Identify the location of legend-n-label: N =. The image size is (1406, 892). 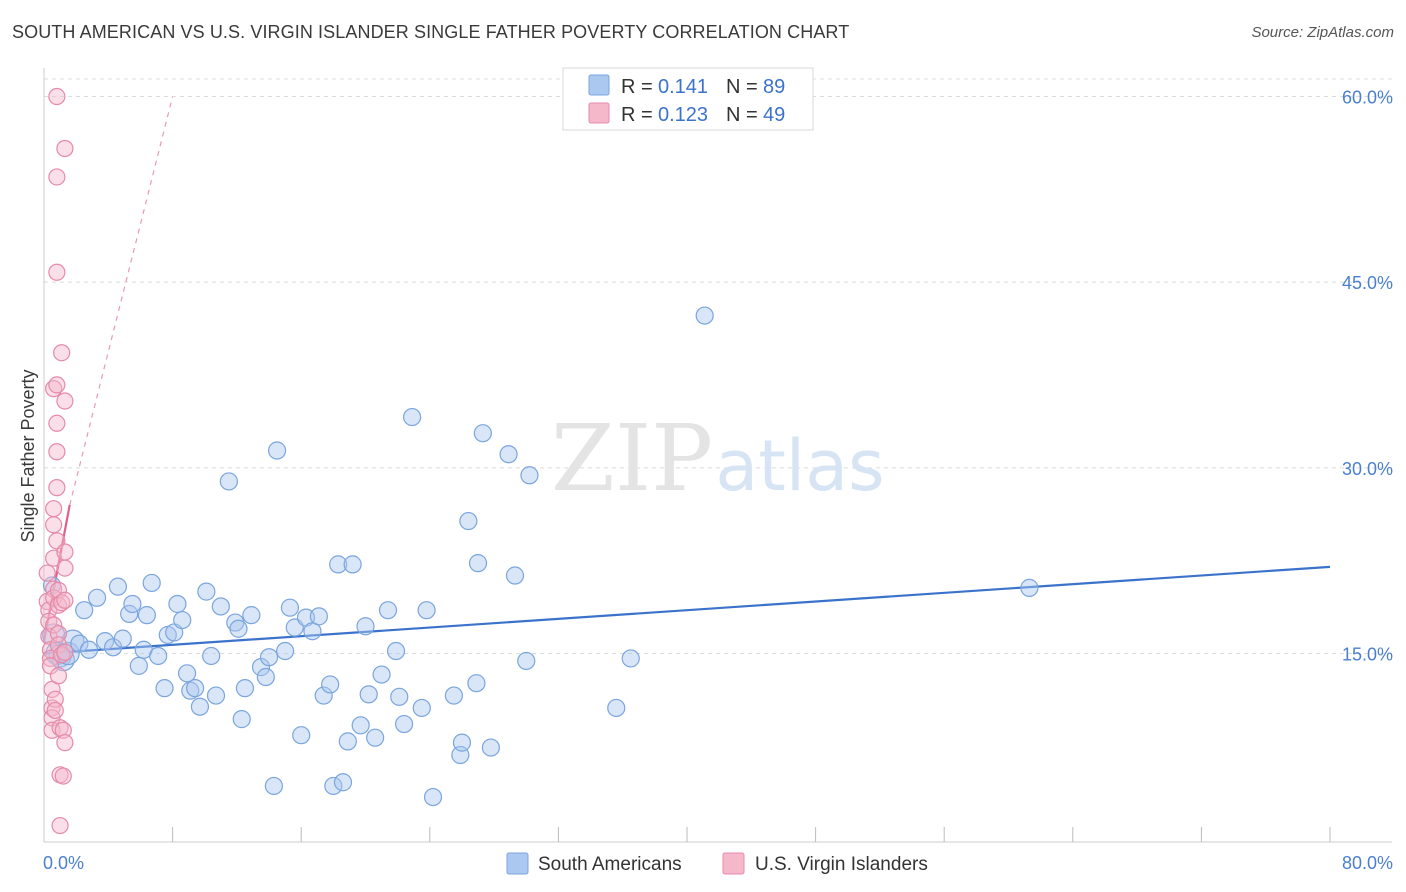
(742, 115).